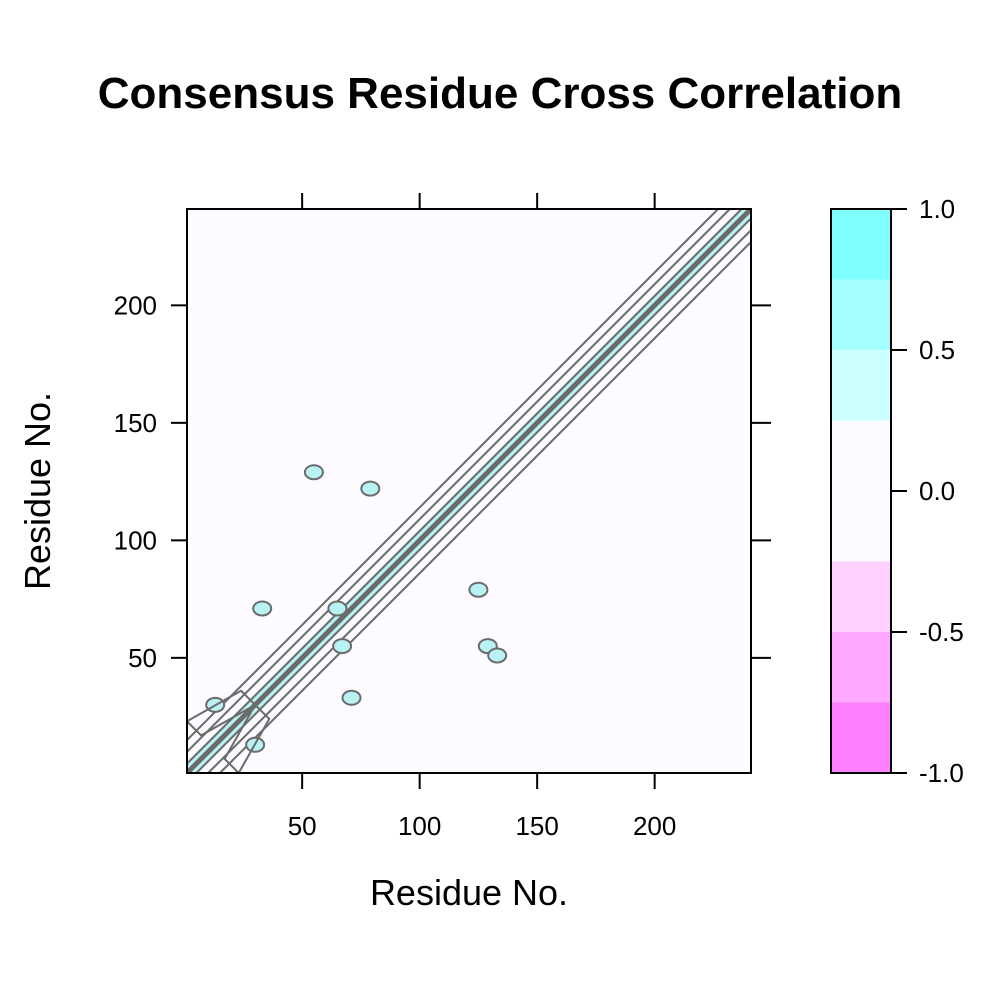  I want to click on color-key-label: -1.0, so click(941, 773).